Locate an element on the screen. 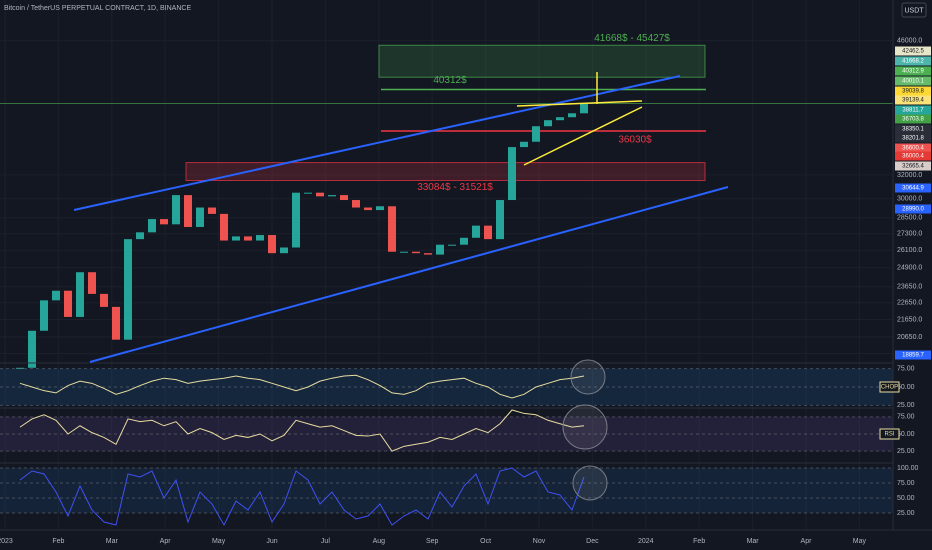 The height and width of the screenshot is (550, 932). y-tick-label: 28500.0 is located at coordinates (909, 218).